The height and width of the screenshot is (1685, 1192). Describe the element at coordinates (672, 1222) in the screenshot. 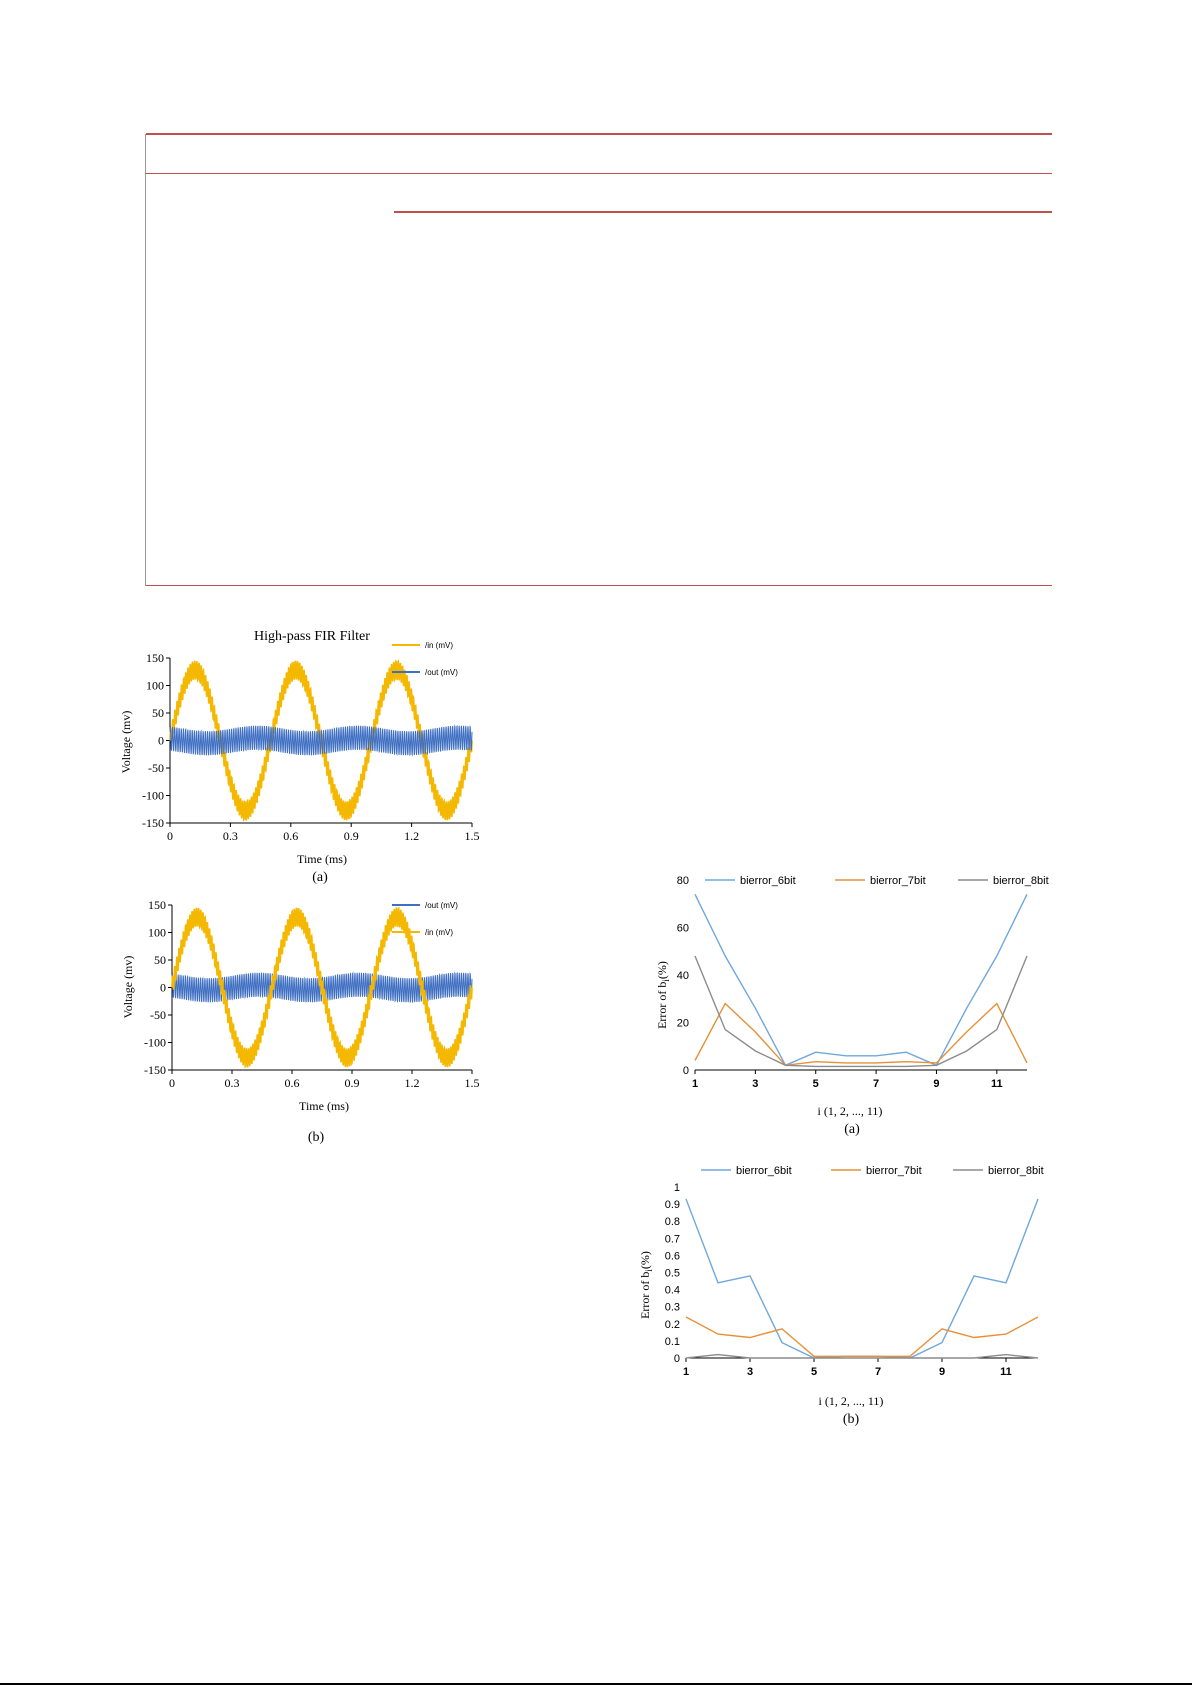

I see `y-tick-label: 0.8` at that location.